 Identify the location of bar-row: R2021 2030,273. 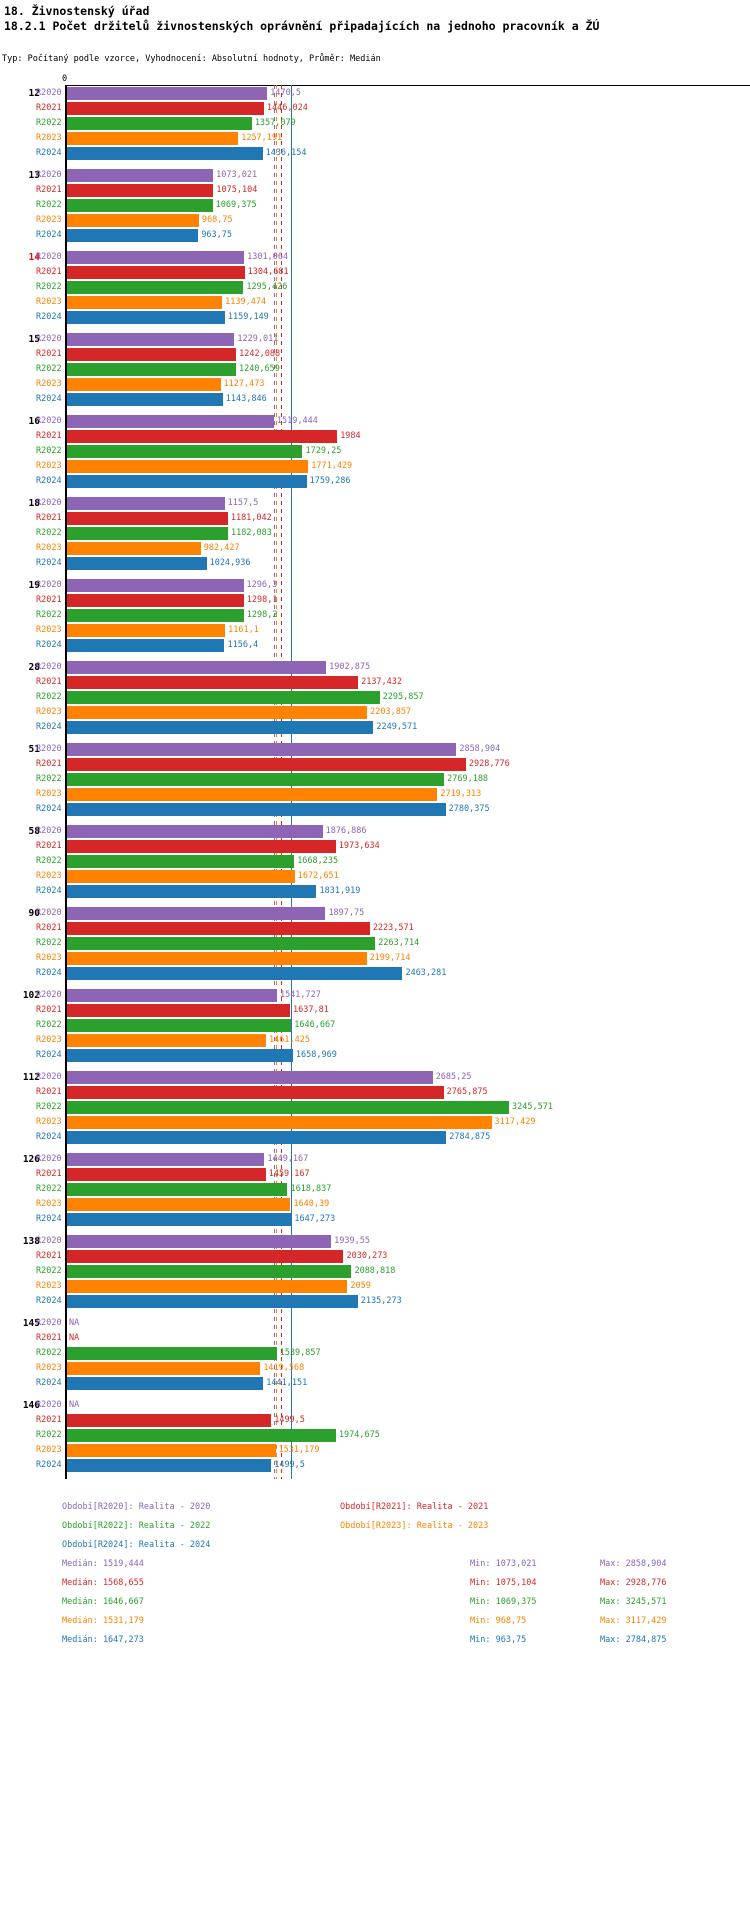
(375, 1256).